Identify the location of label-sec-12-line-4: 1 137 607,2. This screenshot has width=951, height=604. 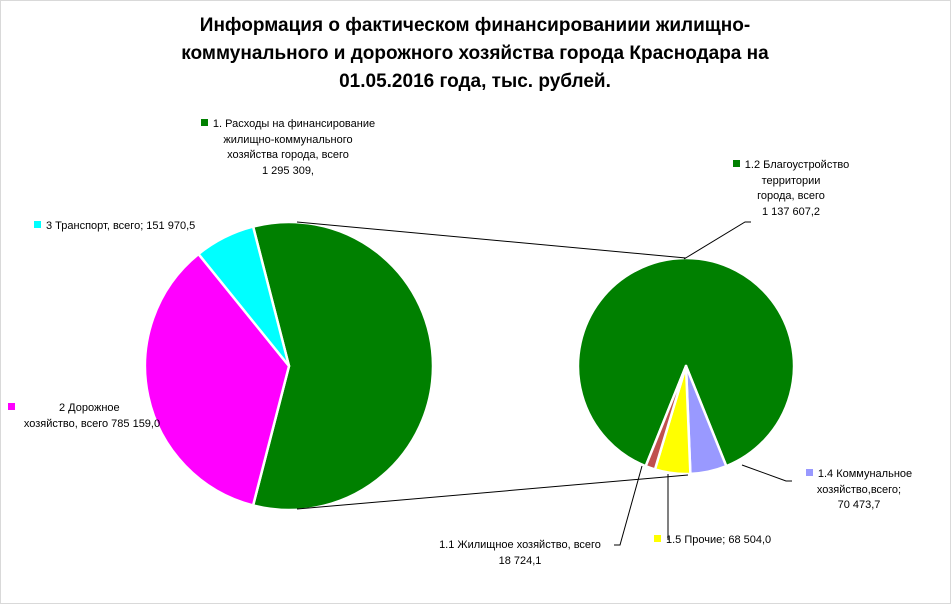
(791, 211).